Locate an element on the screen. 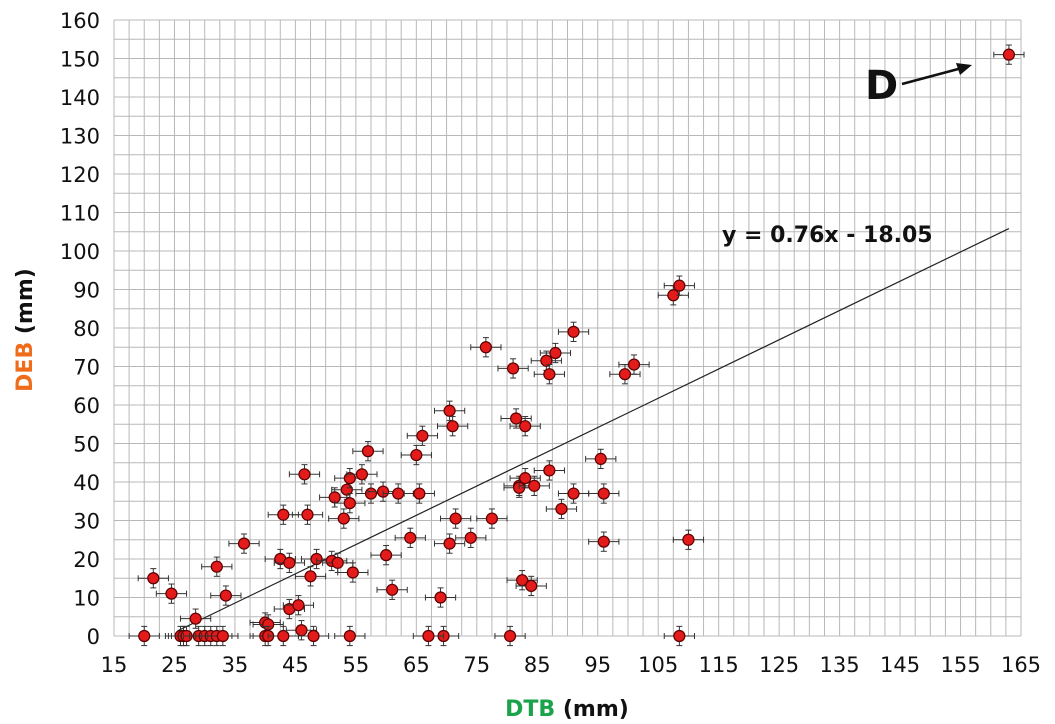  y-tick-label: 30 is located at coordinates (86, 522).